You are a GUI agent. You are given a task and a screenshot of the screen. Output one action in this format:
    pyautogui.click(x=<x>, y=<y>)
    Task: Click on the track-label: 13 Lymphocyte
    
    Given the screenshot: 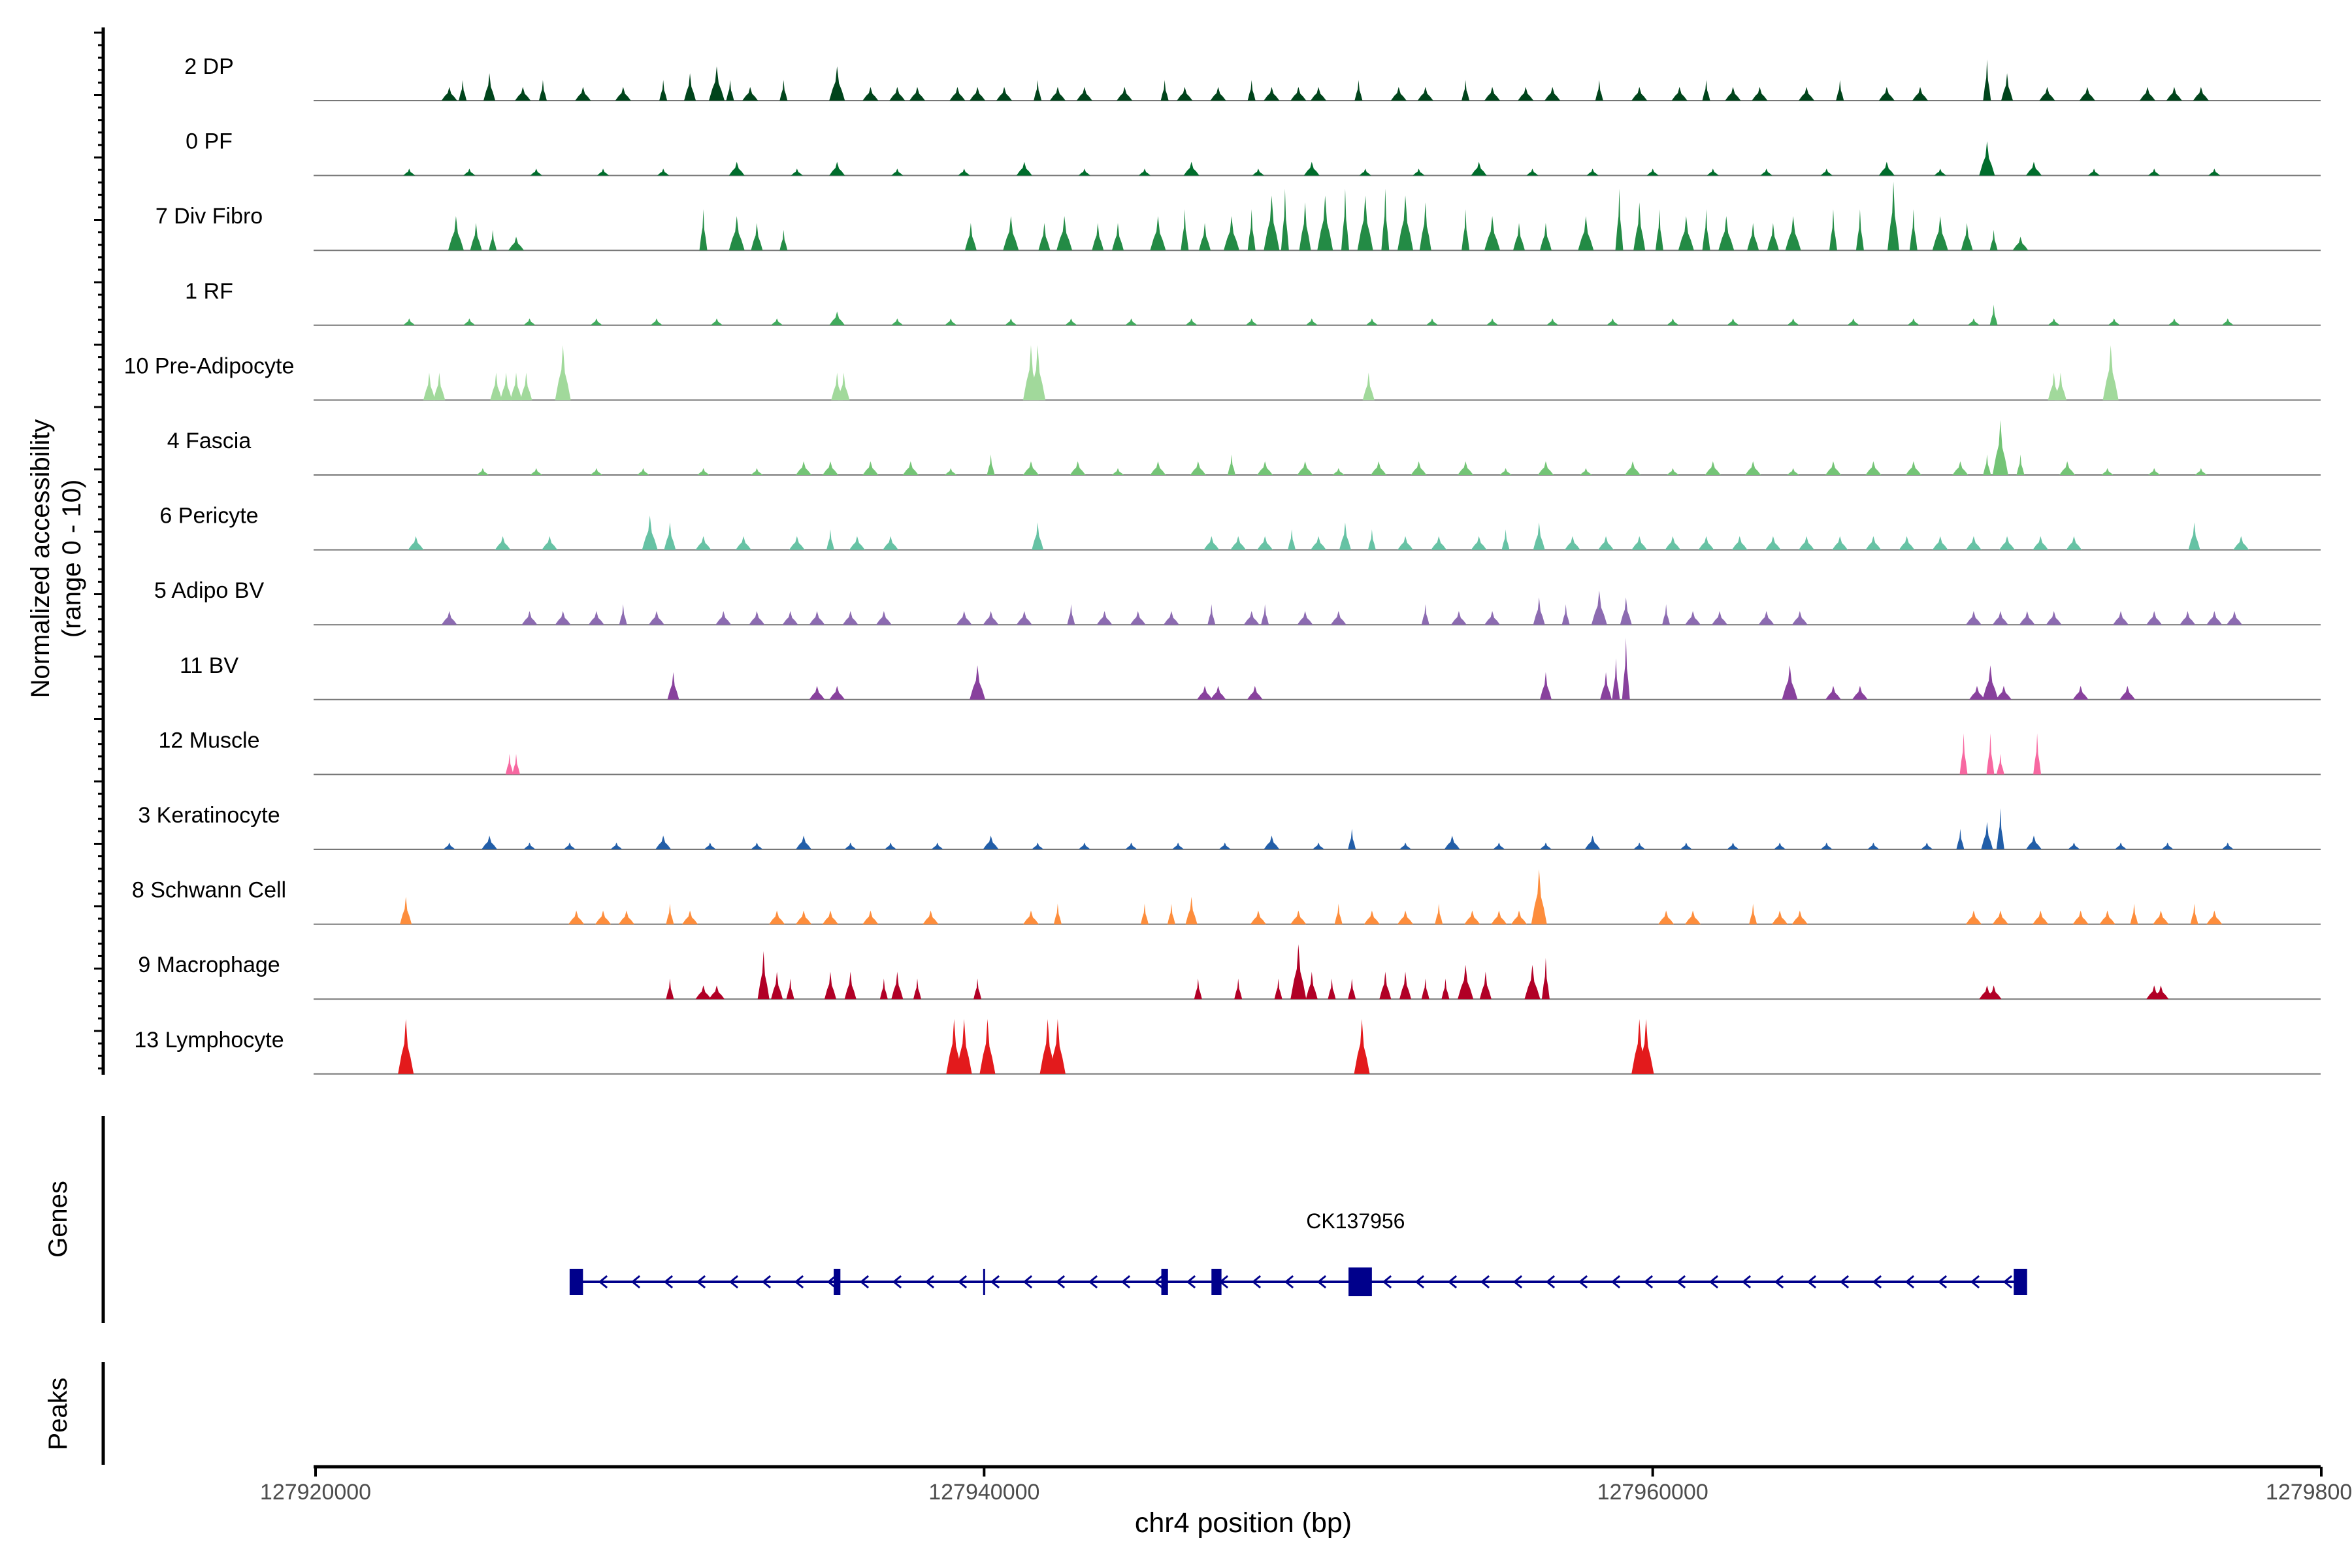 What is the action you would take?
    pyautogui.click(x=209, y=1040)
    